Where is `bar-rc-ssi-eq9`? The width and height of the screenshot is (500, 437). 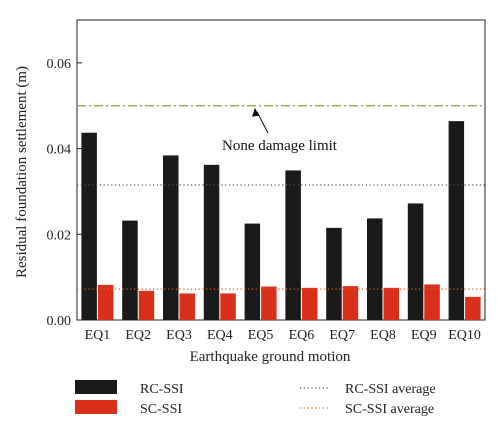 bar-rc-ssi-eq9 is located at coordinates (415, 261).